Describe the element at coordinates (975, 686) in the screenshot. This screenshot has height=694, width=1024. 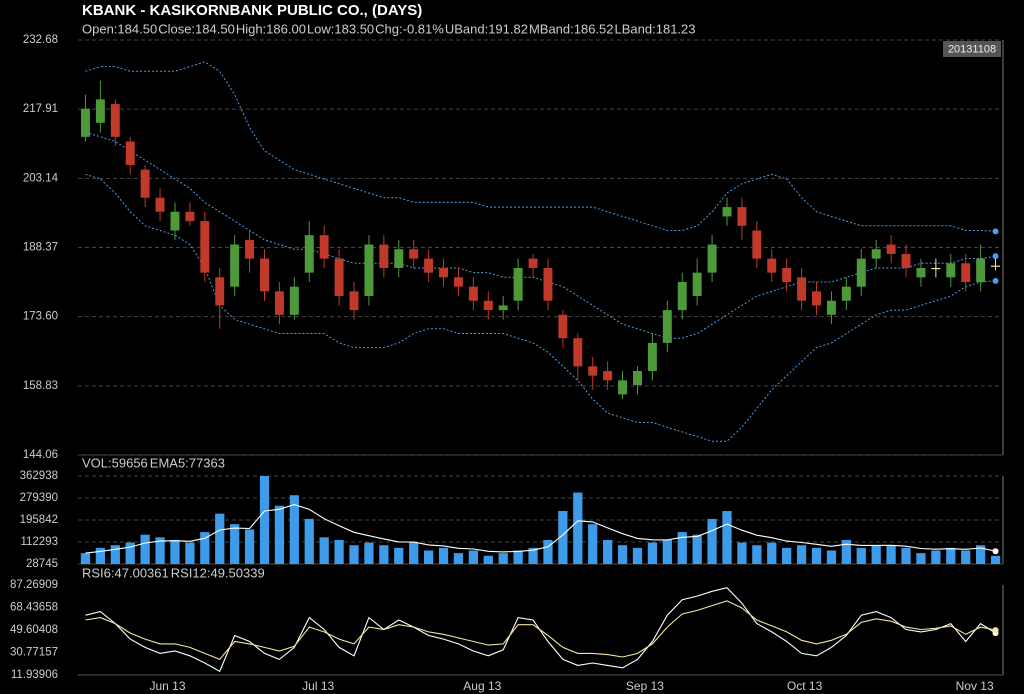
I see `x-tick-label: Nov 13` at that location.